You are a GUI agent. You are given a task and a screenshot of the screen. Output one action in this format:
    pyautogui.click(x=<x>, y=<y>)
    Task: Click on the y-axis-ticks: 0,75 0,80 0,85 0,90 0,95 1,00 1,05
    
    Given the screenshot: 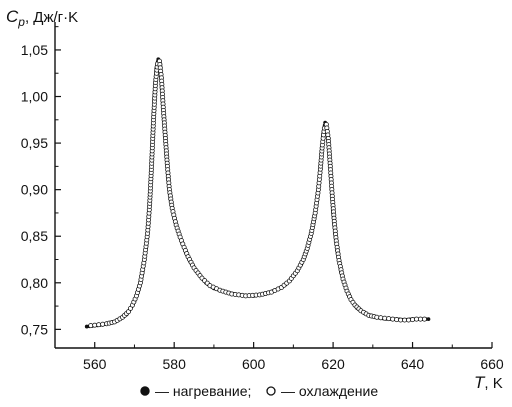 What is the action you would take?
    pyautogui.click(x=41, y=181)
    